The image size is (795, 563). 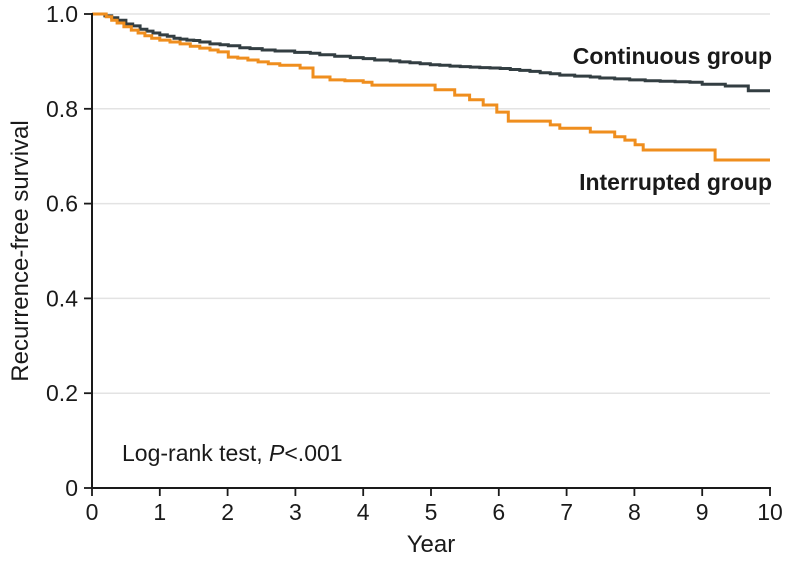 What do you see at coordinates (431, 544) in the screenshot?
I see `x-axis-title: Year` at bounding box center [431, 544].